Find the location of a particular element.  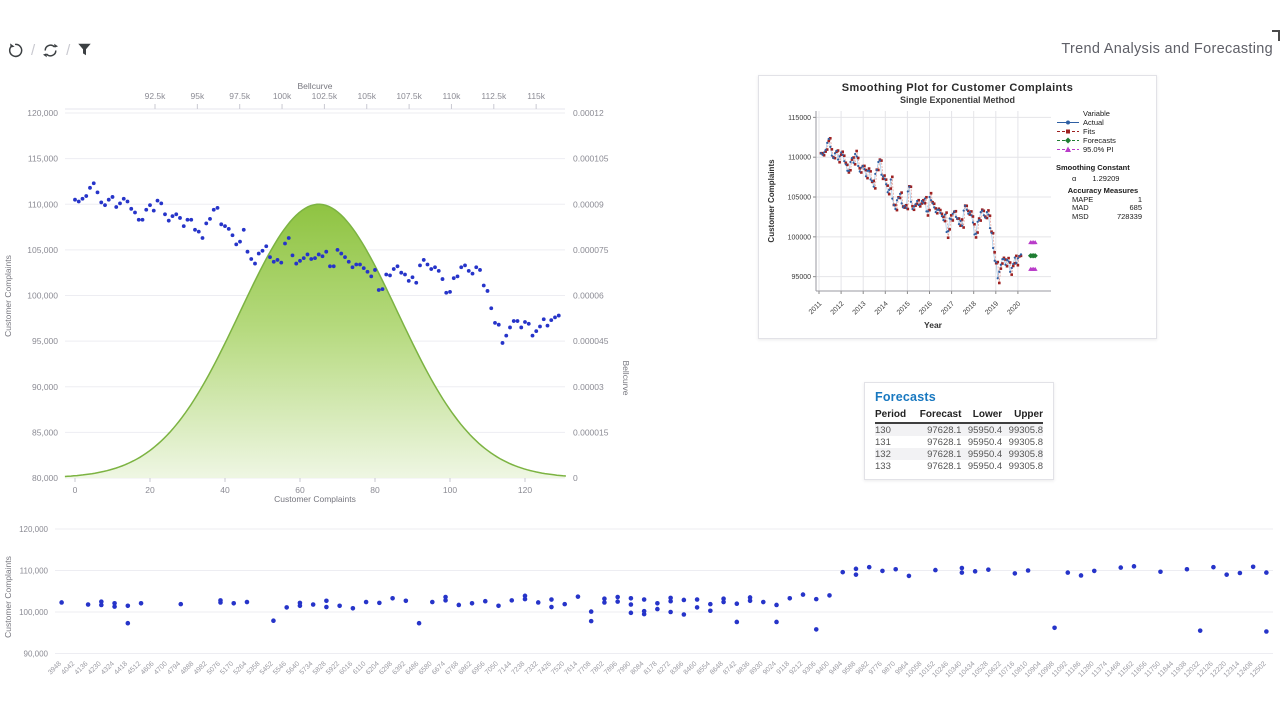

svg-text: 115000 is located at coordinates (799, 118).